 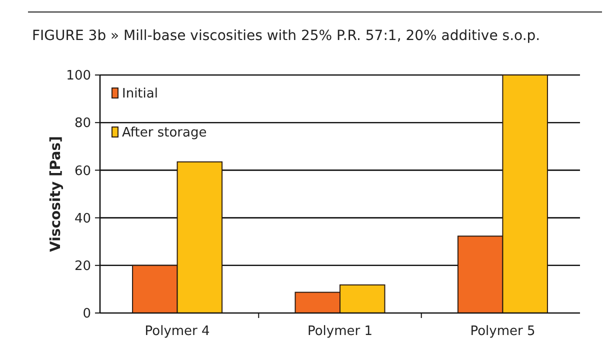 I want to click on x-tick-label: Polymer 5, so click(x=503, y=331).